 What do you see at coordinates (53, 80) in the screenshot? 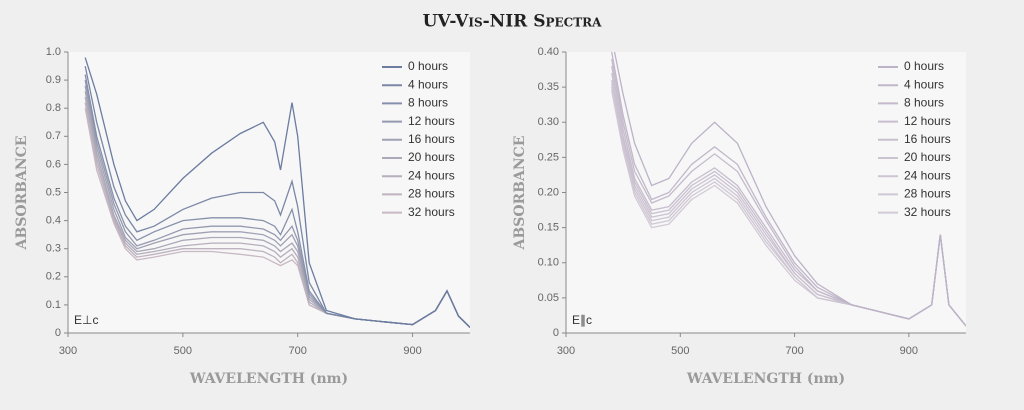
I see `y-tick-label: 0.9` at bounding box center [53, 80].